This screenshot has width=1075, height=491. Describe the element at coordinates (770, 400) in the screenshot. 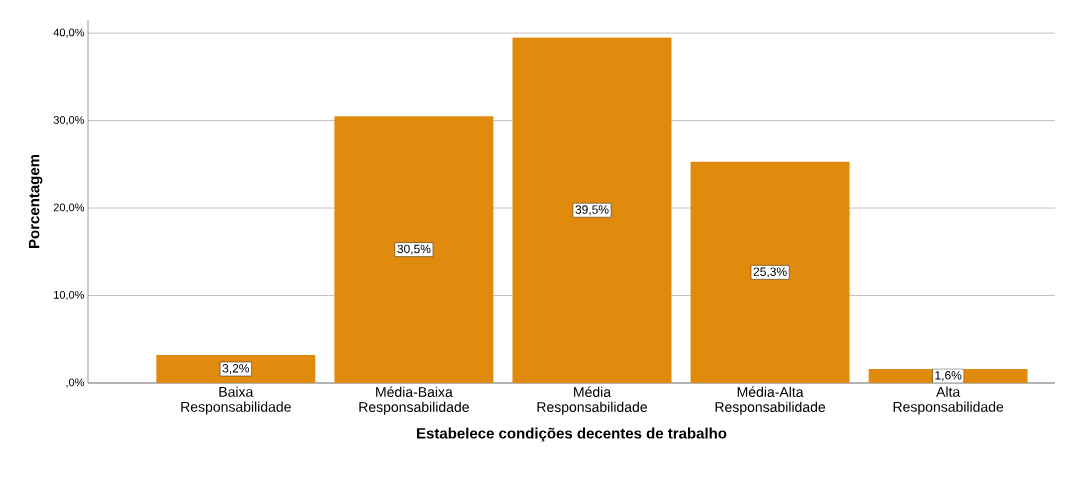

I see `x-tick-label: Média-Alta Responsabilidade` at that location.